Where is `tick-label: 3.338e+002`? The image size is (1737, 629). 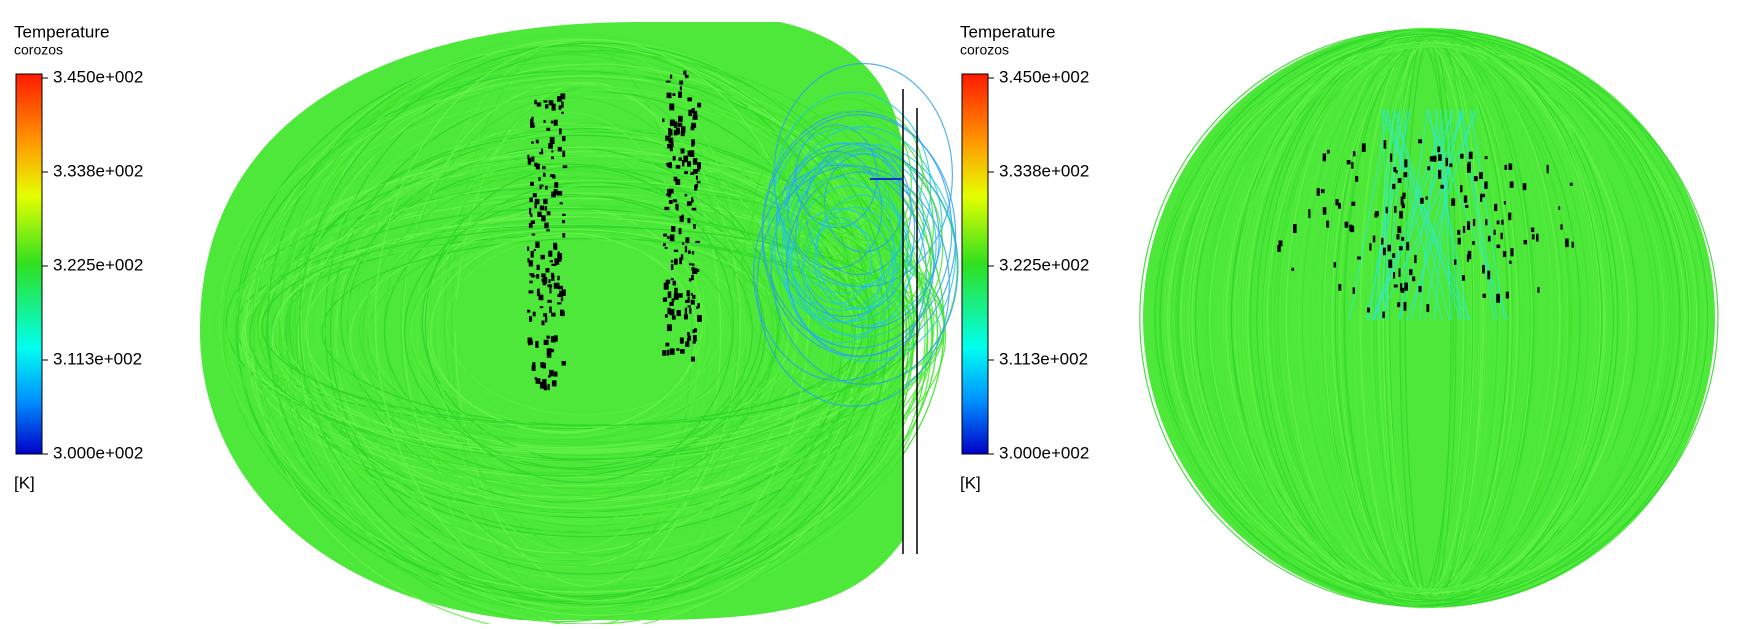
tick-label: 3.338e+002 is located at coordinates (1044, 170).